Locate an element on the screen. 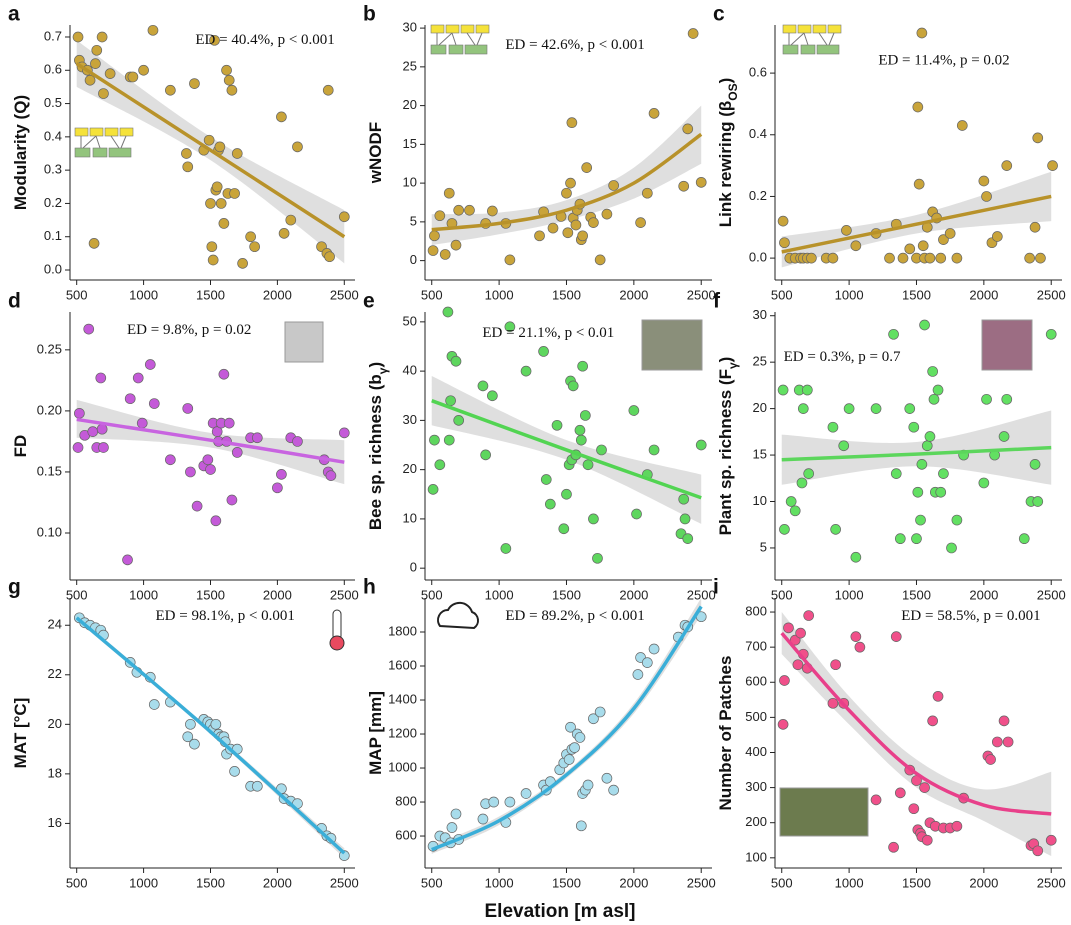  x-tick-label: 1500 is located at coordinates (566, 294).